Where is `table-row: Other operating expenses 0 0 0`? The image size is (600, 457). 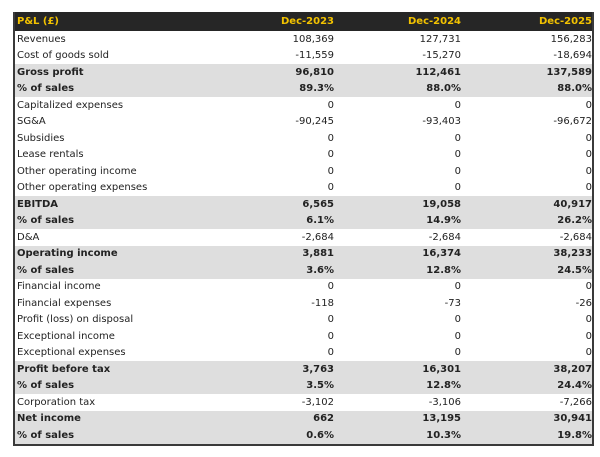
table-row: Other operating expenses 0 0 0 is located at coordinates (303, 188).